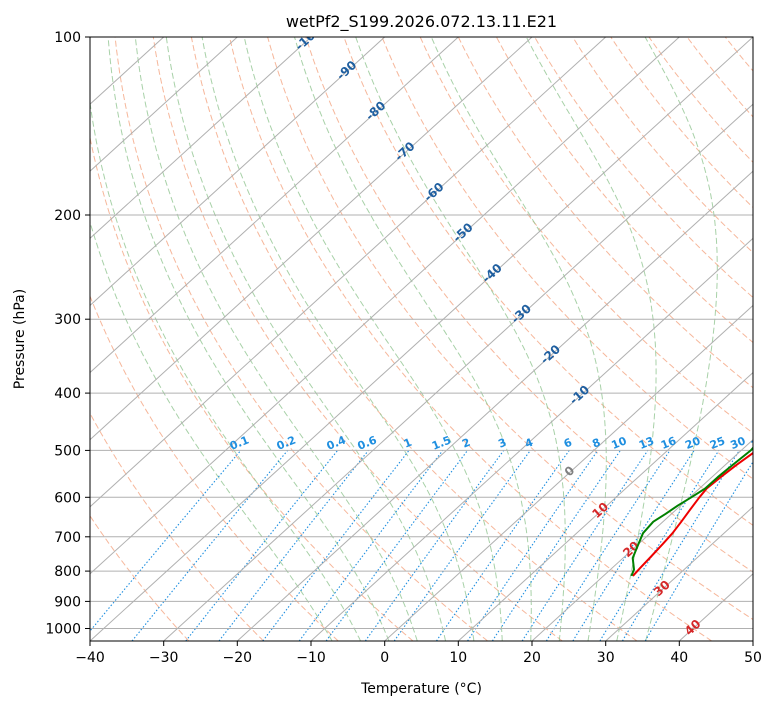 The height and width of the screenshot is (708, 775). What do you see at coordinates (20, 339) in the screenshot?
I see `y-axis-label: Pressure (hPa)` at bounding box center [20, 339].